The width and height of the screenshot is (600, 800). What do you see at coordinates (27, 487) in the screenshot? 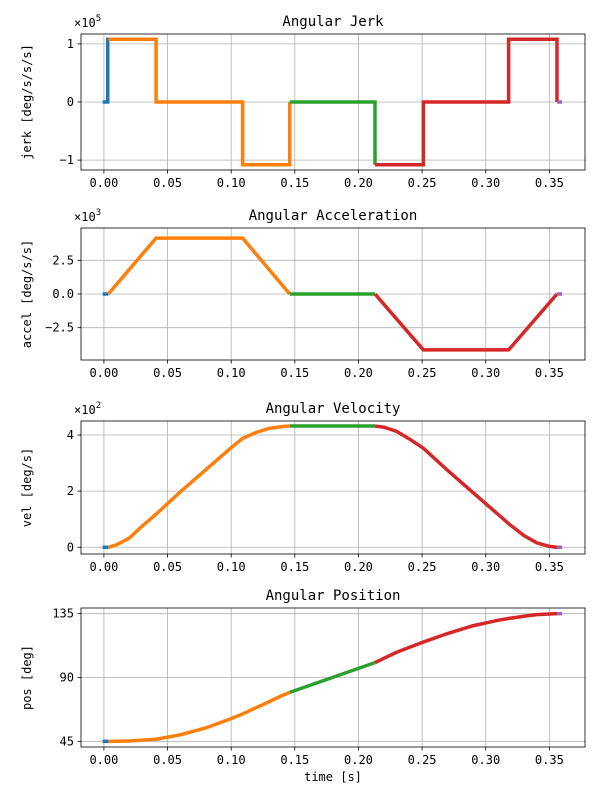
I see `y-axis-label: vel [deg/s]` at bounding box center [27, 487].